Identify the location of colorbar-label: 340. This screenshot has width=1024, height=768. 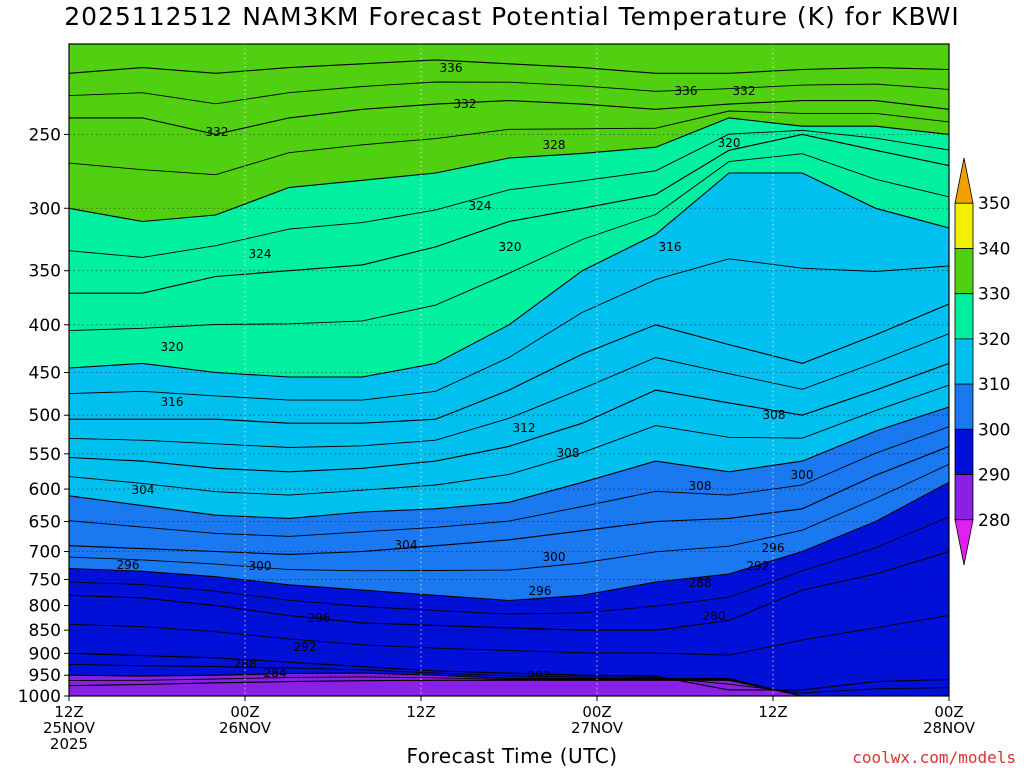
(994, 249).